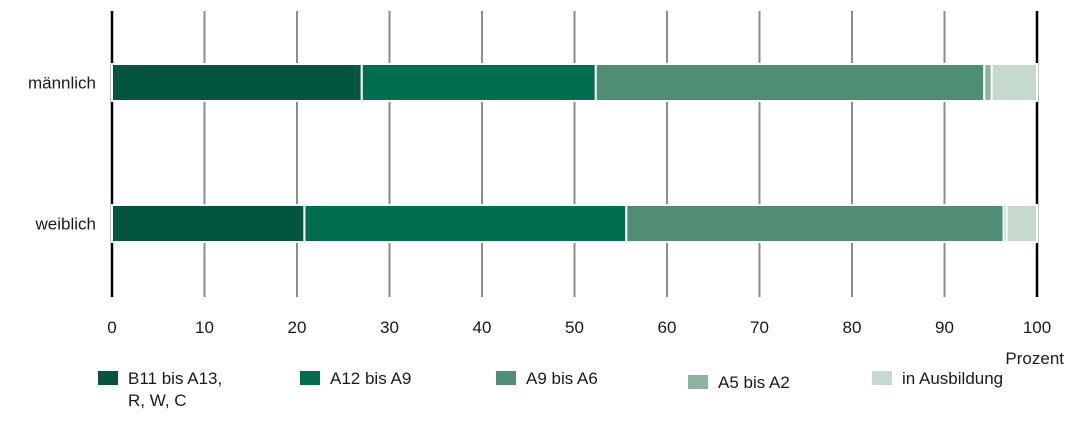 The height and width of the screenshot is (421, 1069). What do you see at coordinates (852, 327) in the screenshot?
I see `x-tick-label: 80` at bounding box center [852, 327].